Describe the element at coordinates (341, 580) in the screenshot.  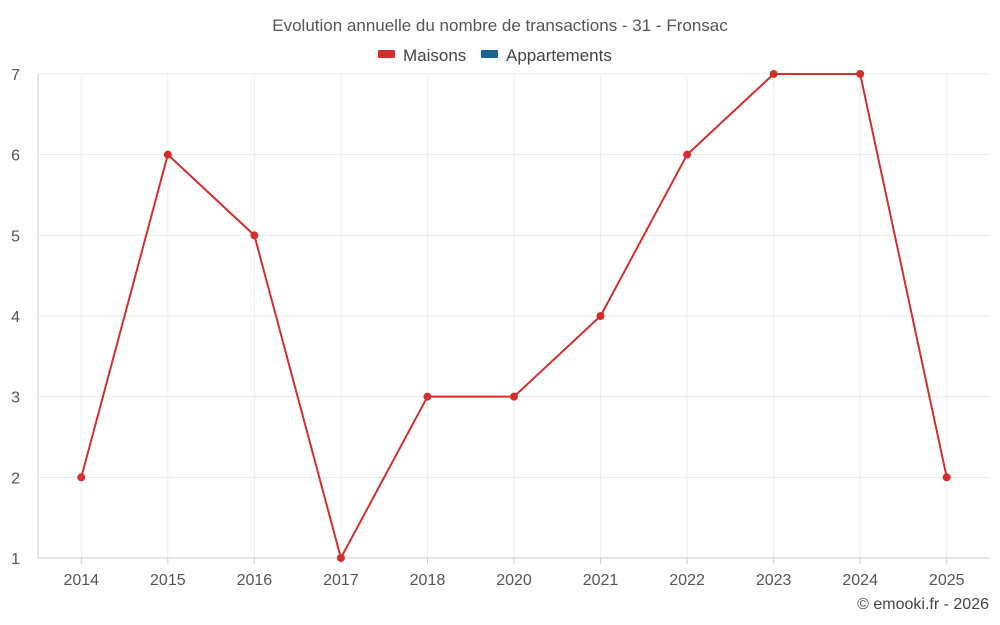
I see `x-tick-label-2017: 2017` at that location.